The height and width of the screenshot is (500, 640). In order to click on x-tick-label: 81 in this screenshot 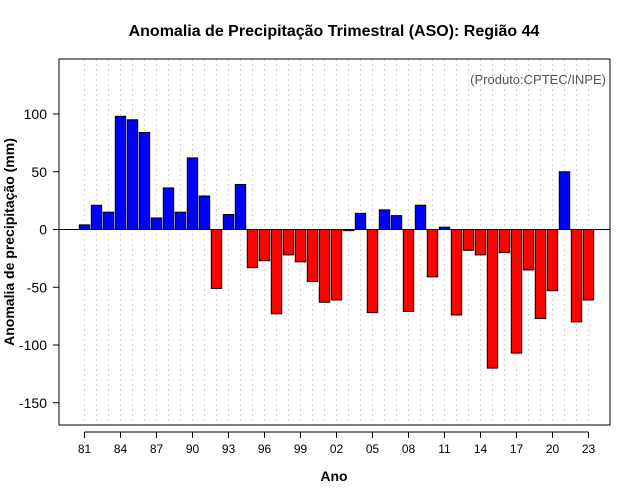, I will do `click(85, 449)`.